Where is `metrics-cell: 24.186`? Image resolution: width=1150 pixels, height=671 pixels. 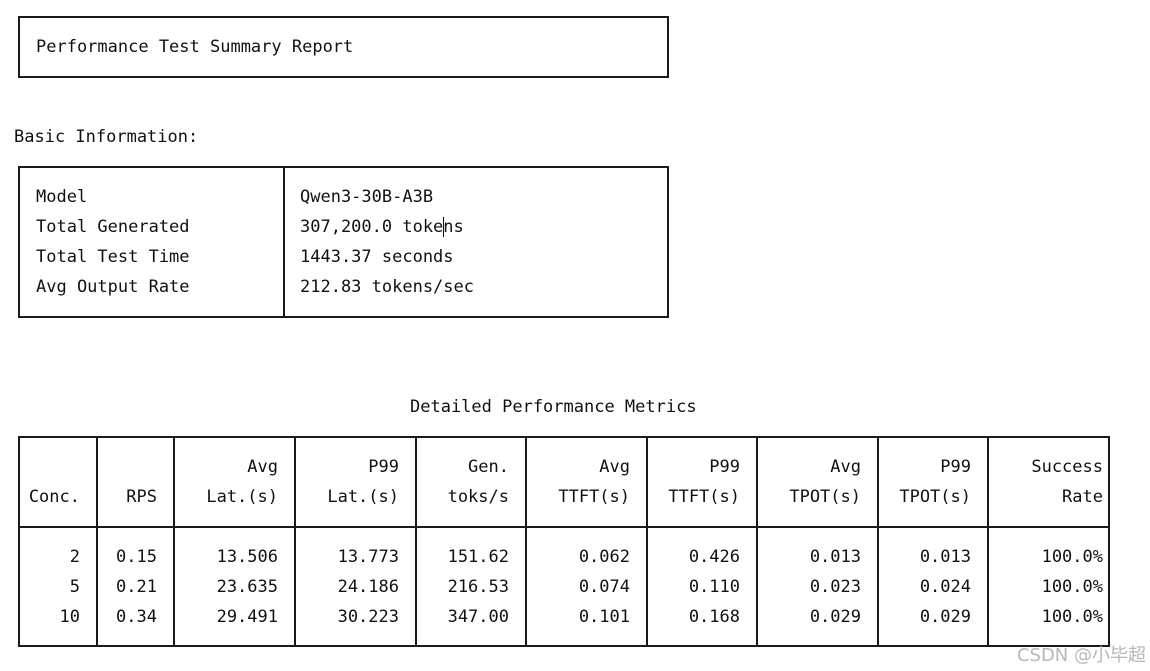 metrics-cell: 24.186 is located at coordinates (368, 587).